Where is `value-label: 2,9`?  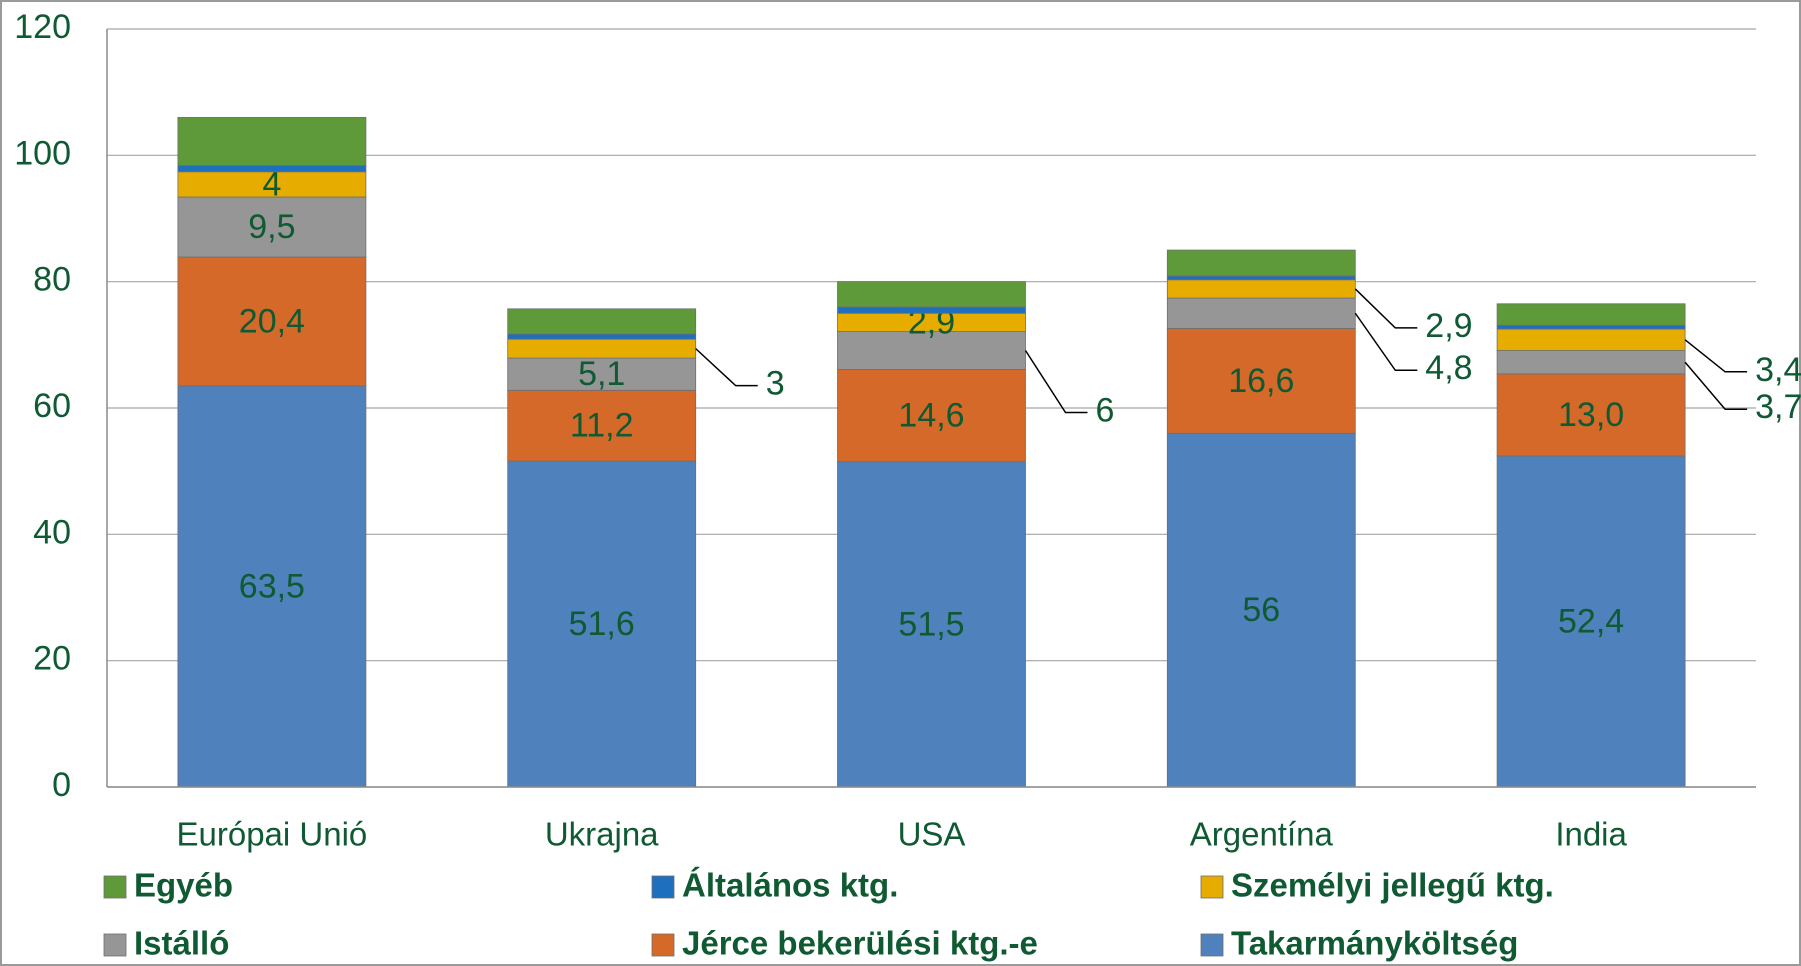 value-label: 2,9 is located at coordinates (1448, 326).